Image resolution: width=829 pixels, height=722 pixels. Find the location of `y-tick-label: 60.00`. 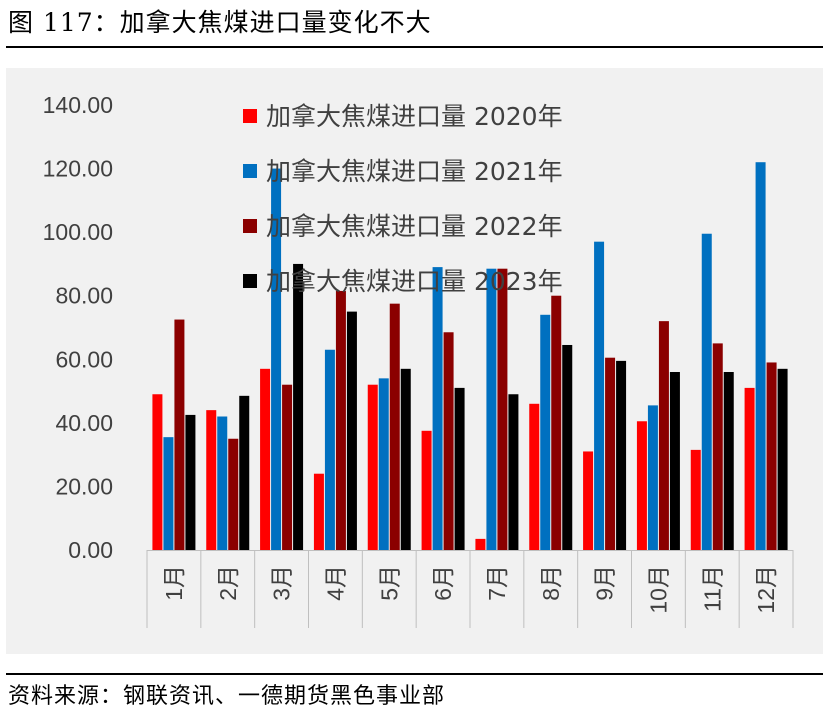

y-tick-label: 60.00 is located at coordinates (84, 359).